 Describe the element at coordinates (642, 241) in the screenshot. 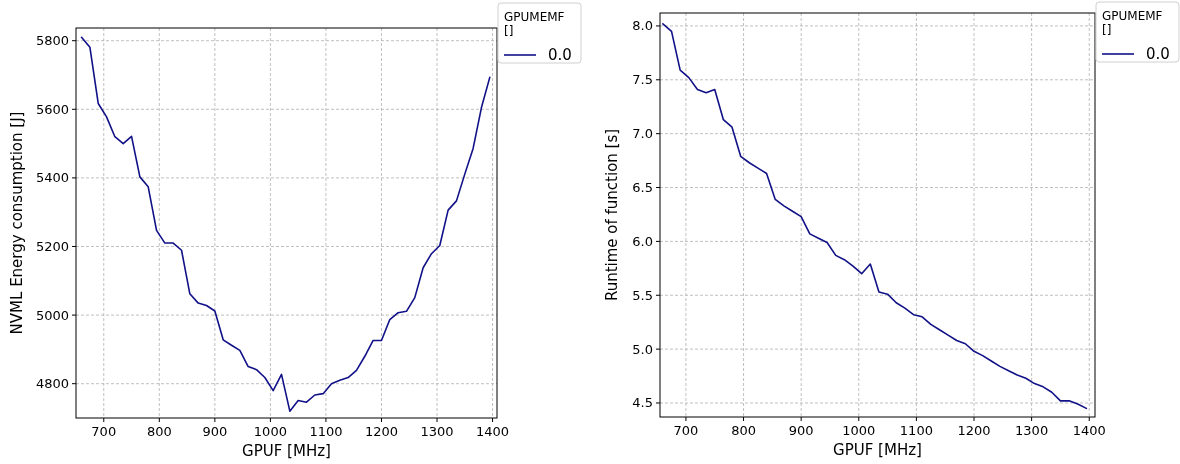

I see `y-tick-label: 6.0` at that location.